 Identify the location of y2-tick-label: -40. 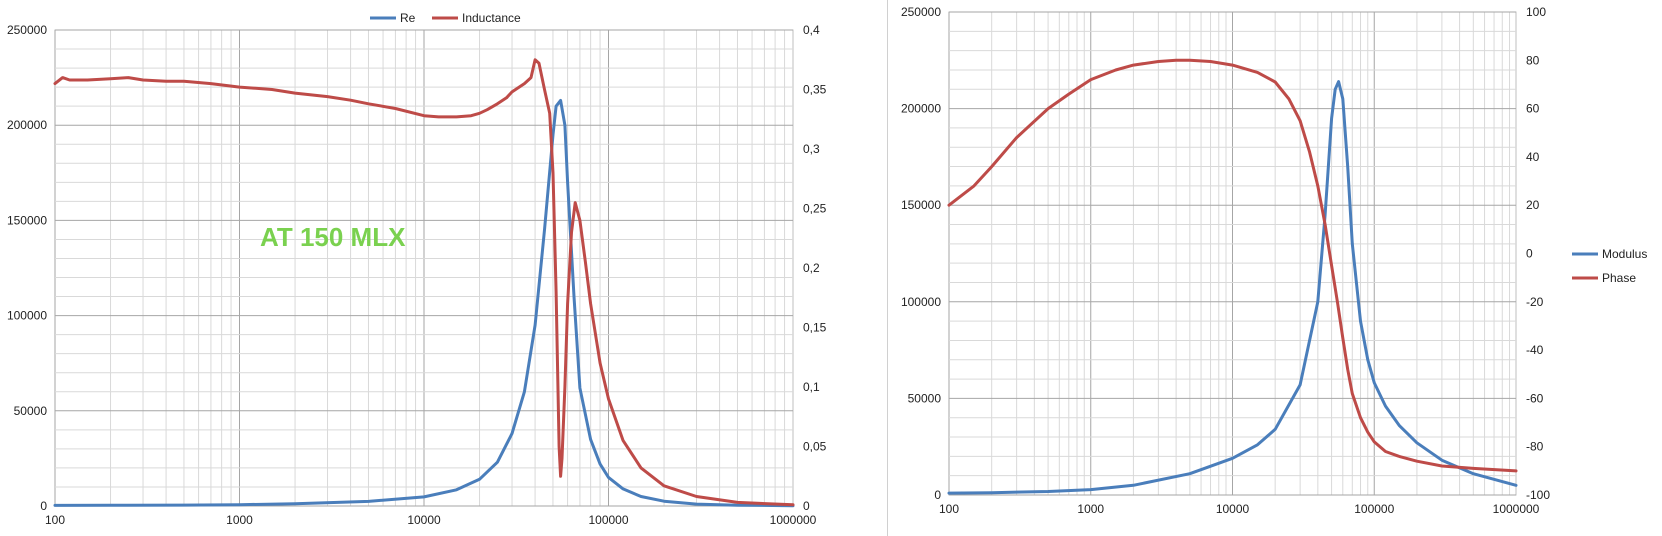
(1535, 350).